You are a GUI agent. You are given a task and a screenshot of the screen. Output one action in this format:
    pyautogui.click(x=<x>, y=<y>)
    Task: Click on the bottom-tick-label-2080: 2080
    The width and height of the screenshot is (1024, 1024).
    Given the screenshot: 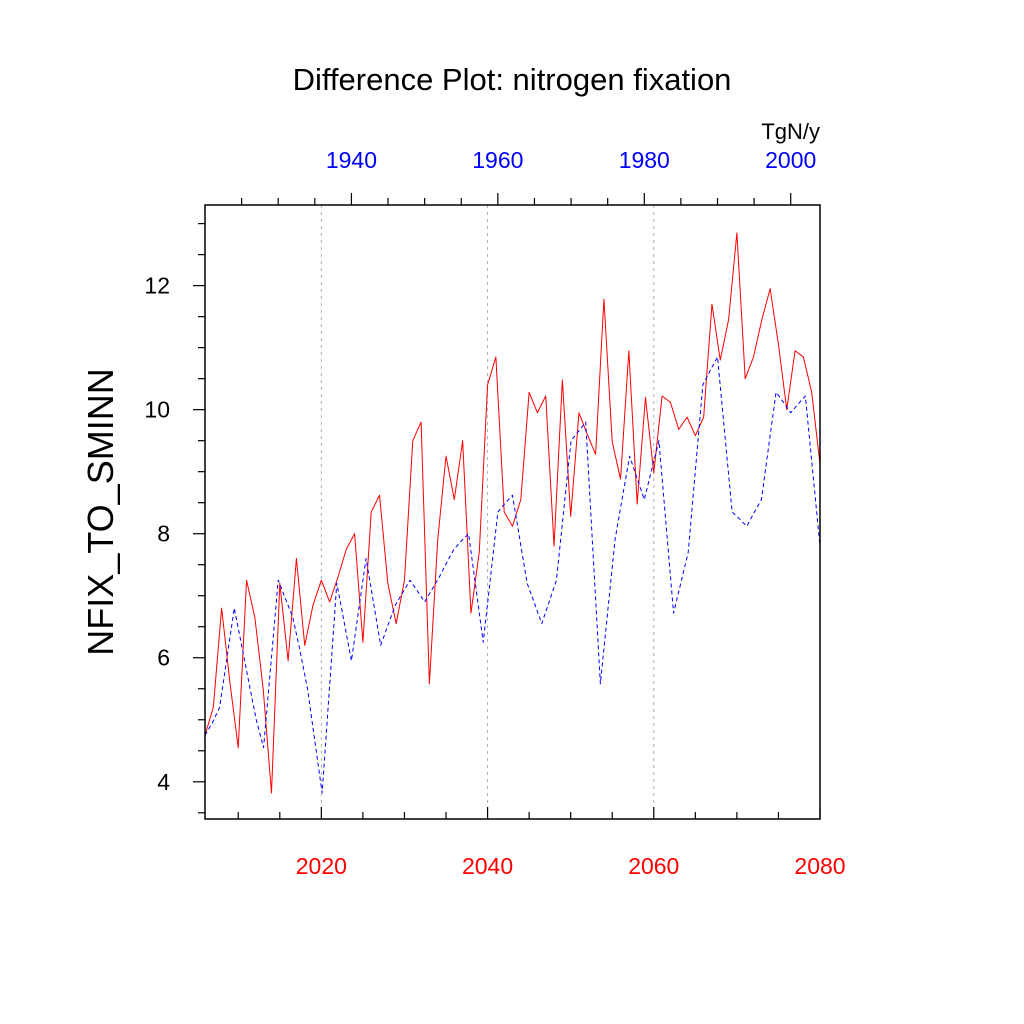 What is the action you would take?
    pyautogui.click(x=819, y=866)
    